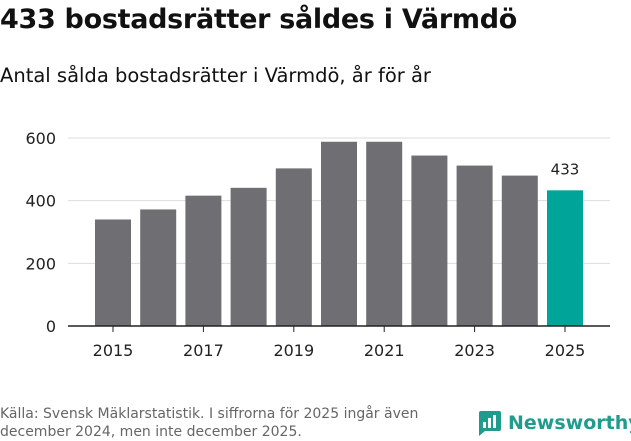 This screenshot has width=631, height=441. I want to click on page-title: 433 bostadsrätter såldes i Värmdö, so click(258, 19).